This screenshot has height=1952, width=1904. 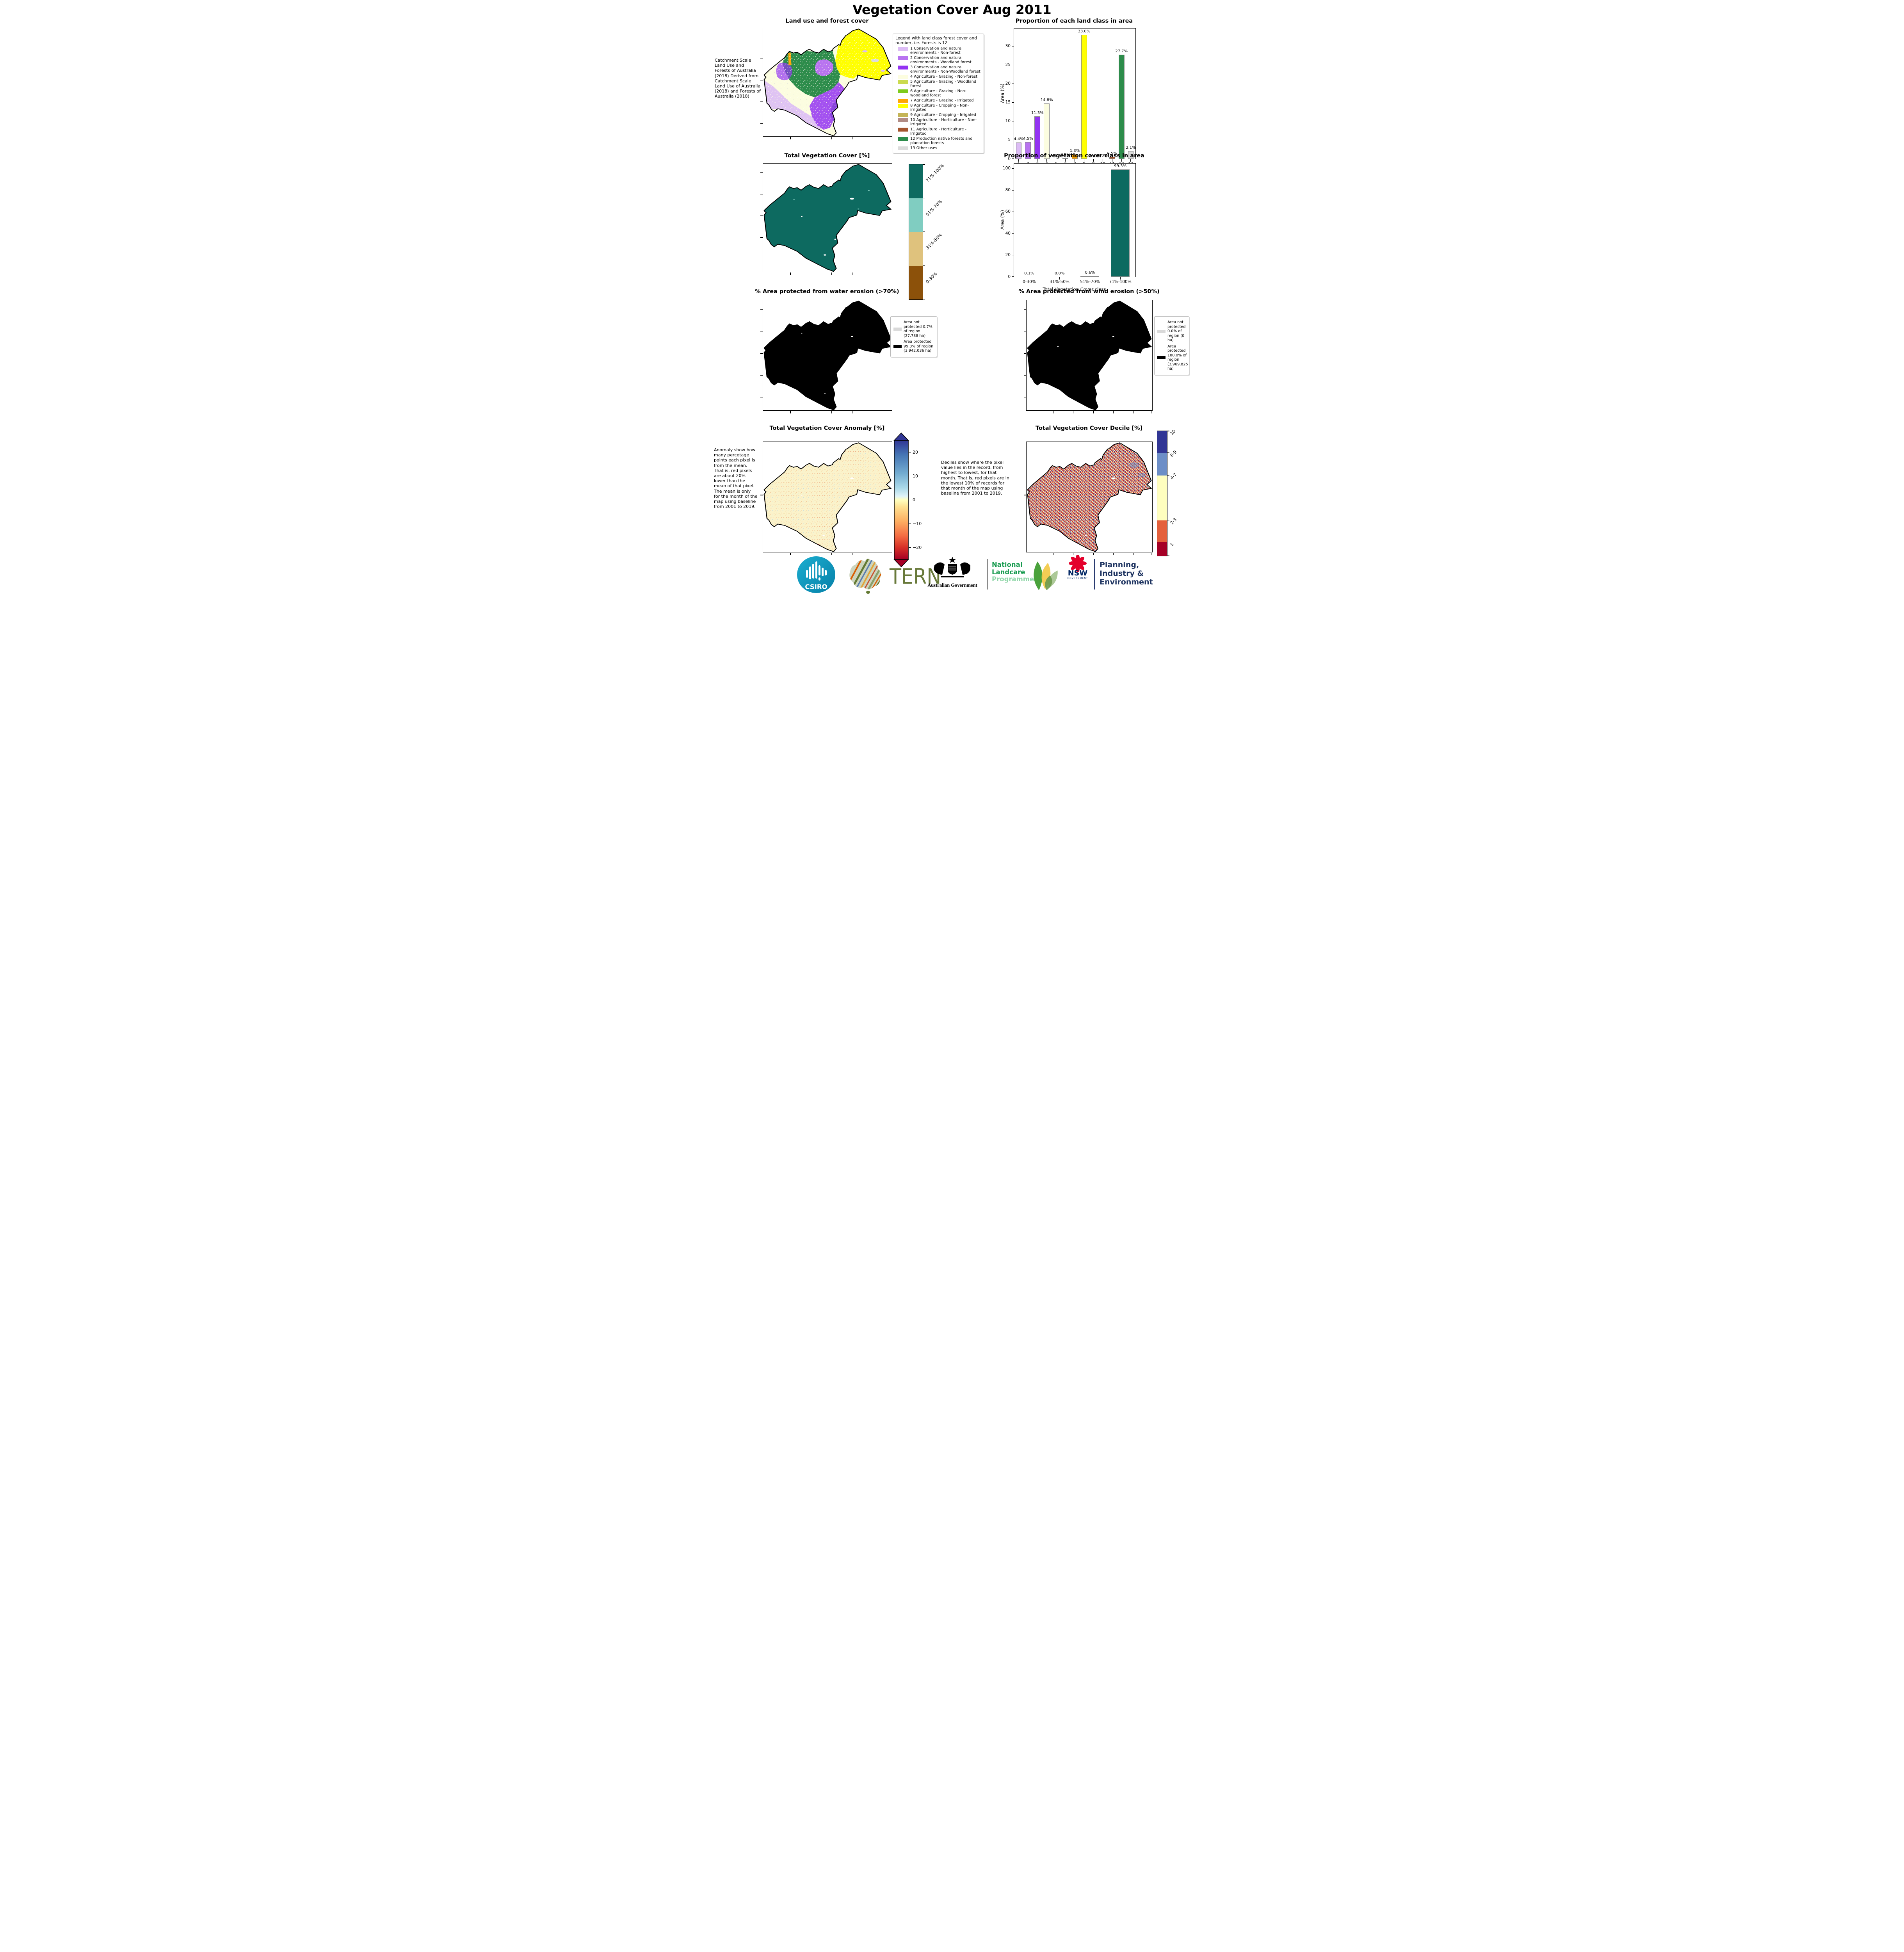 I want to click on x-tick-label: 71%-100%, so click(x=1120, y=282).